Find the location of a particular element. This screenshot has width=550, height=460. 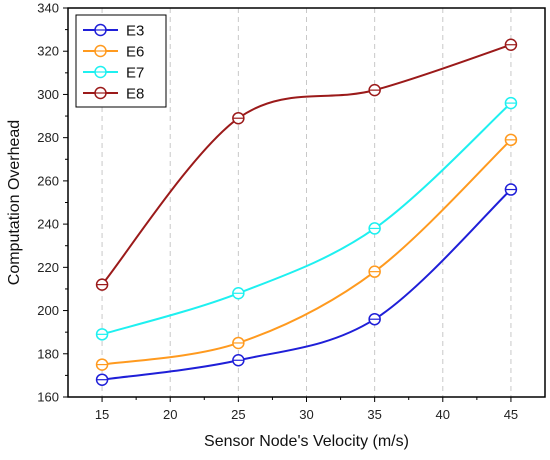

y-tick-label: 160 is located at coordinates (48, 397).